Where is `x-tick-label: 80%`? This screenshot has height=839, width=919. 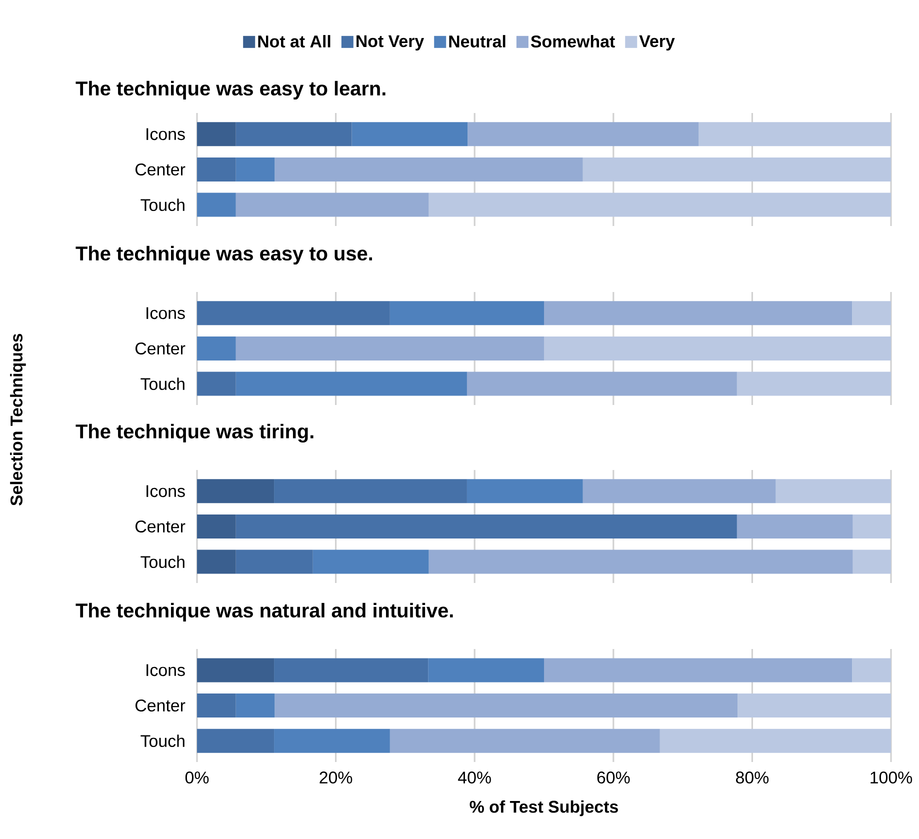
x-tick-label: 80% is located at coordinates (752, 778).